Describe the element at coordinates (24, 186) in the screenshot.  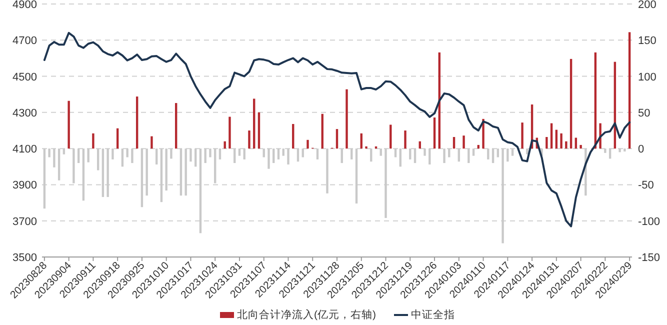
I see `y-tick-label: 3900` at that location.